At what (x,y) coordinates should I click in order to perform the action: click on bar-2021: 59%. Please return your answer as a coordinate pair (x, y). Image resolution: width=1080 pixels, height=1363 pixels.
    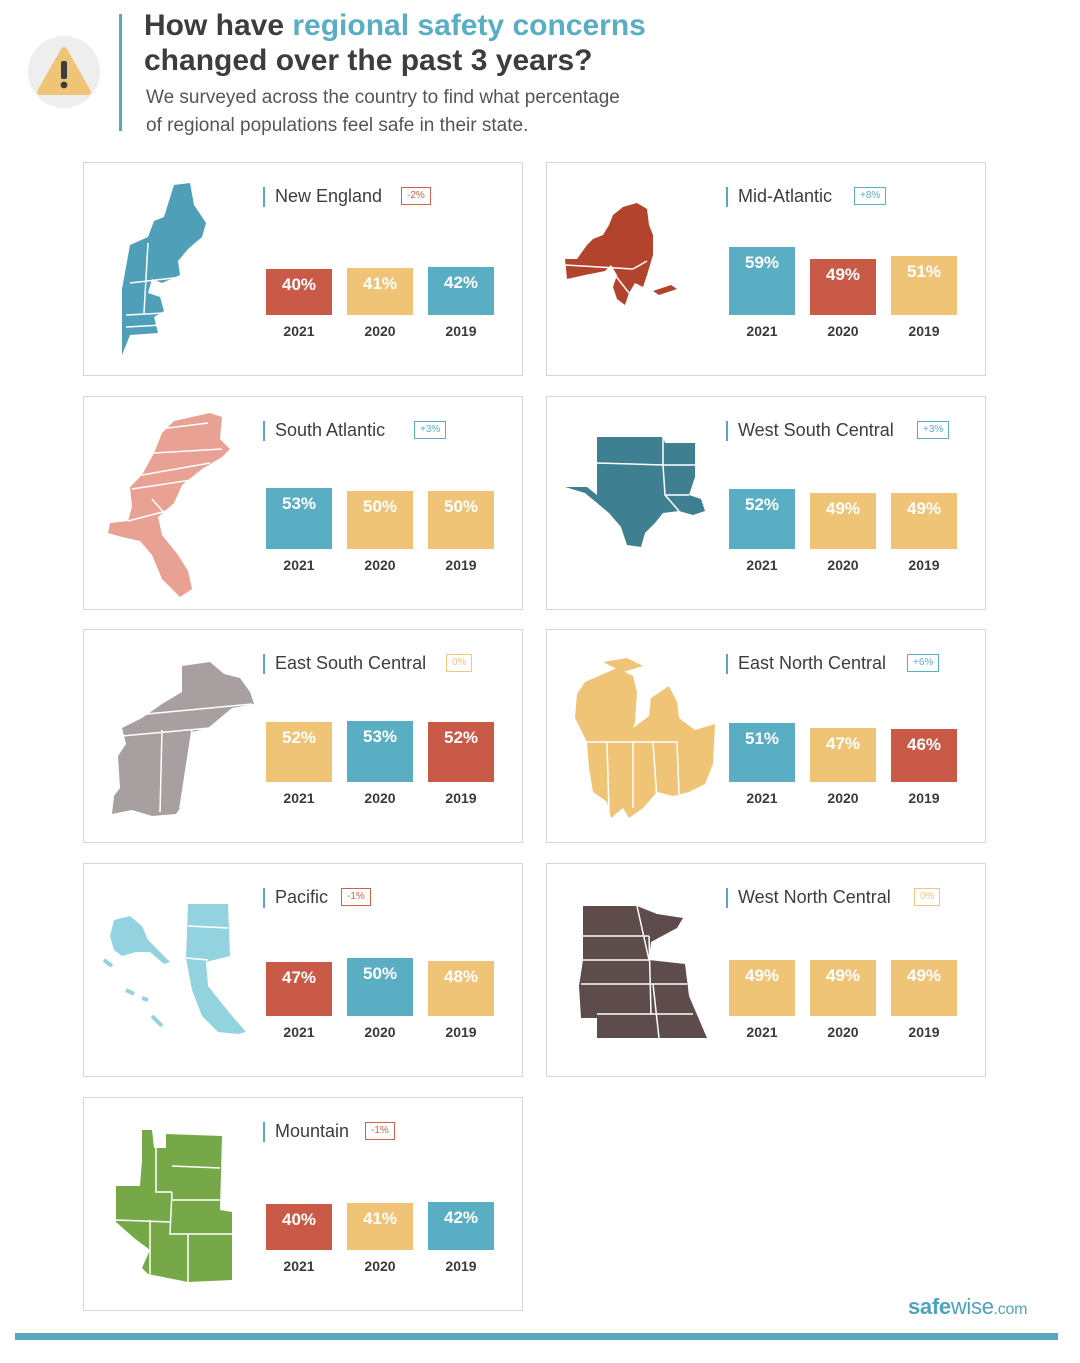
    Looking at the image, I should click on (762, 281).